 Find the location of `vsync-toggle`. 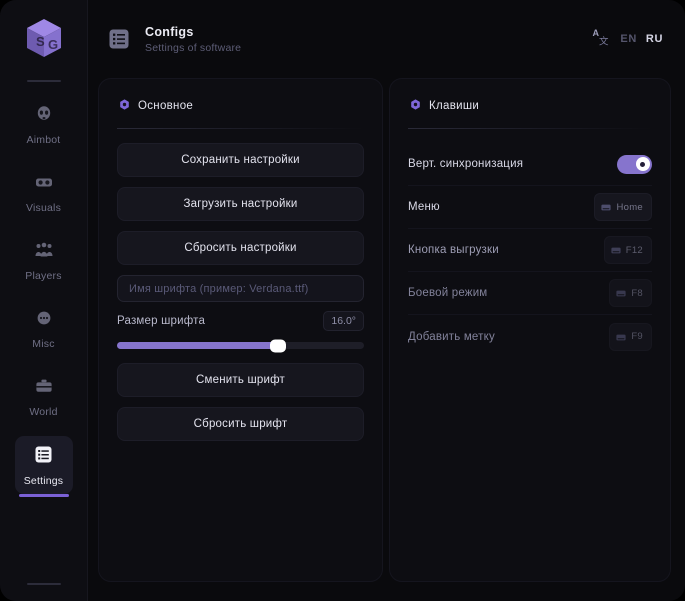

vsync-toggle is located at coordinates (634, 164).